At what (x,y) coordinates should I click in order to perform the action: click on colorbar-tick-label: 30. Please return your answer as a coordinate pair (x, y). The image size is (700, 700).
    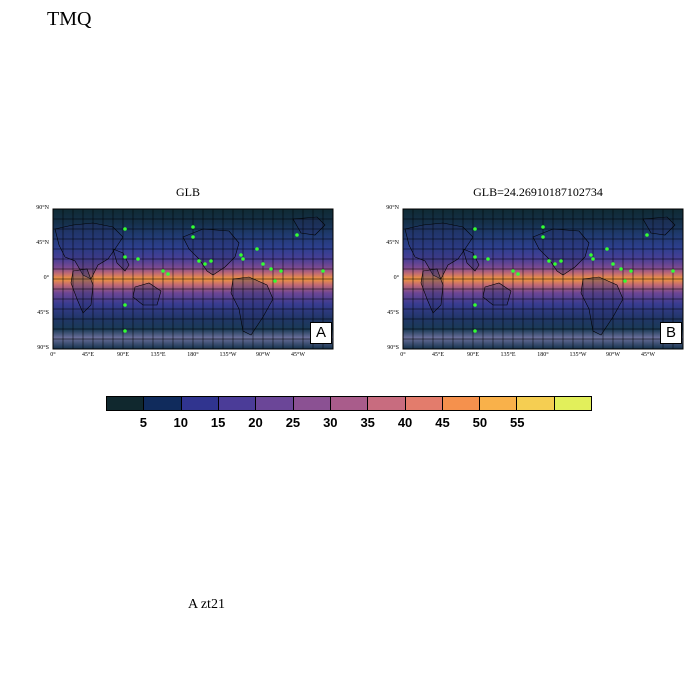
    Looking at the image, I should click on (330, 422).